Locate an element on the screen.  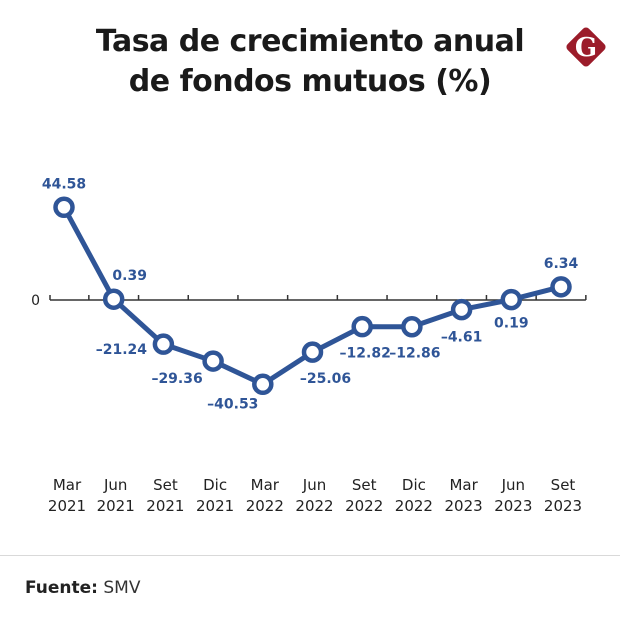
data-label: 0.19 is located at coordinates (511, 324).